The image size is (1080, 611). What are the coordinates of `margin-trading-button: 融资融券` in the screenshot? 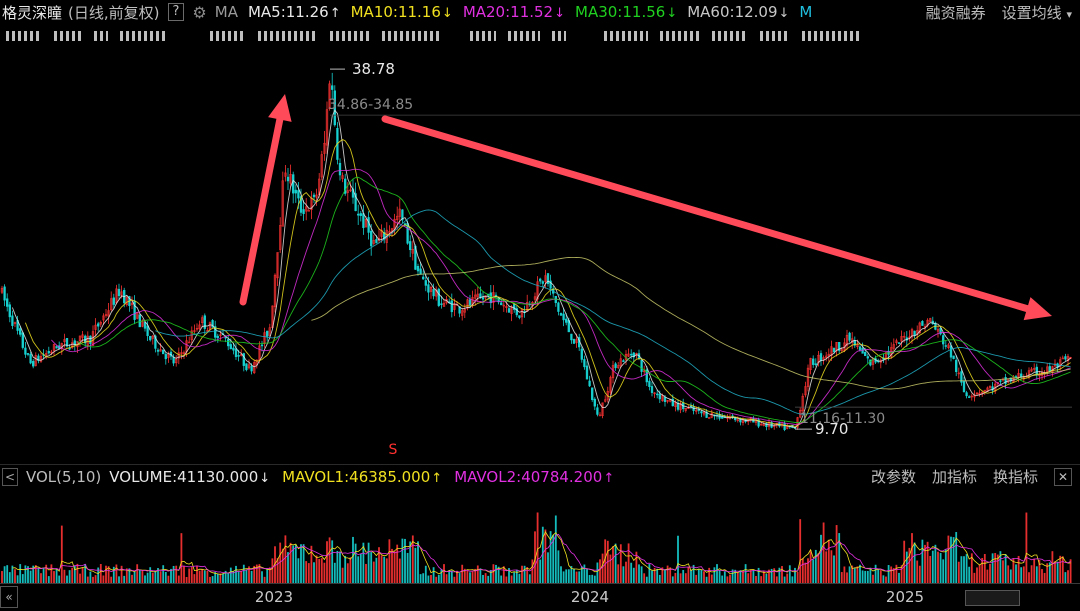 It's located at (955, 12).